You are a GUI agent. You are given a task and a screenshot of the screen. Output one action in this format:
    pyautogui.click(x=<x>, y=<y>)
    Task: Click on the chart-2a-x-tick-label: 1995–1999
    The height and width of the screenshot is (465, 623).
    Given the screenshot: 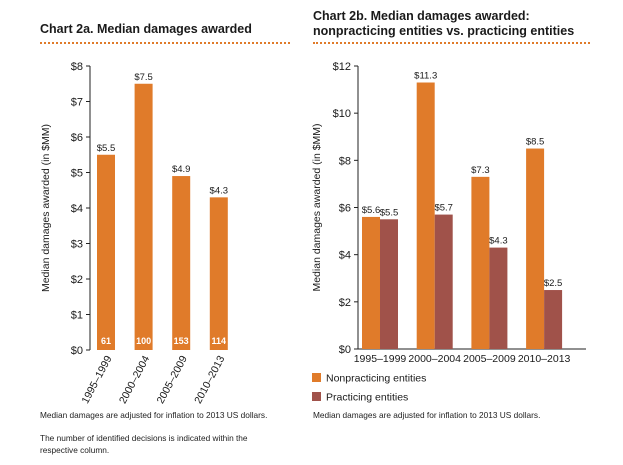 What is the action you would take?
    pyautogui.click(x=96, y=380)
    